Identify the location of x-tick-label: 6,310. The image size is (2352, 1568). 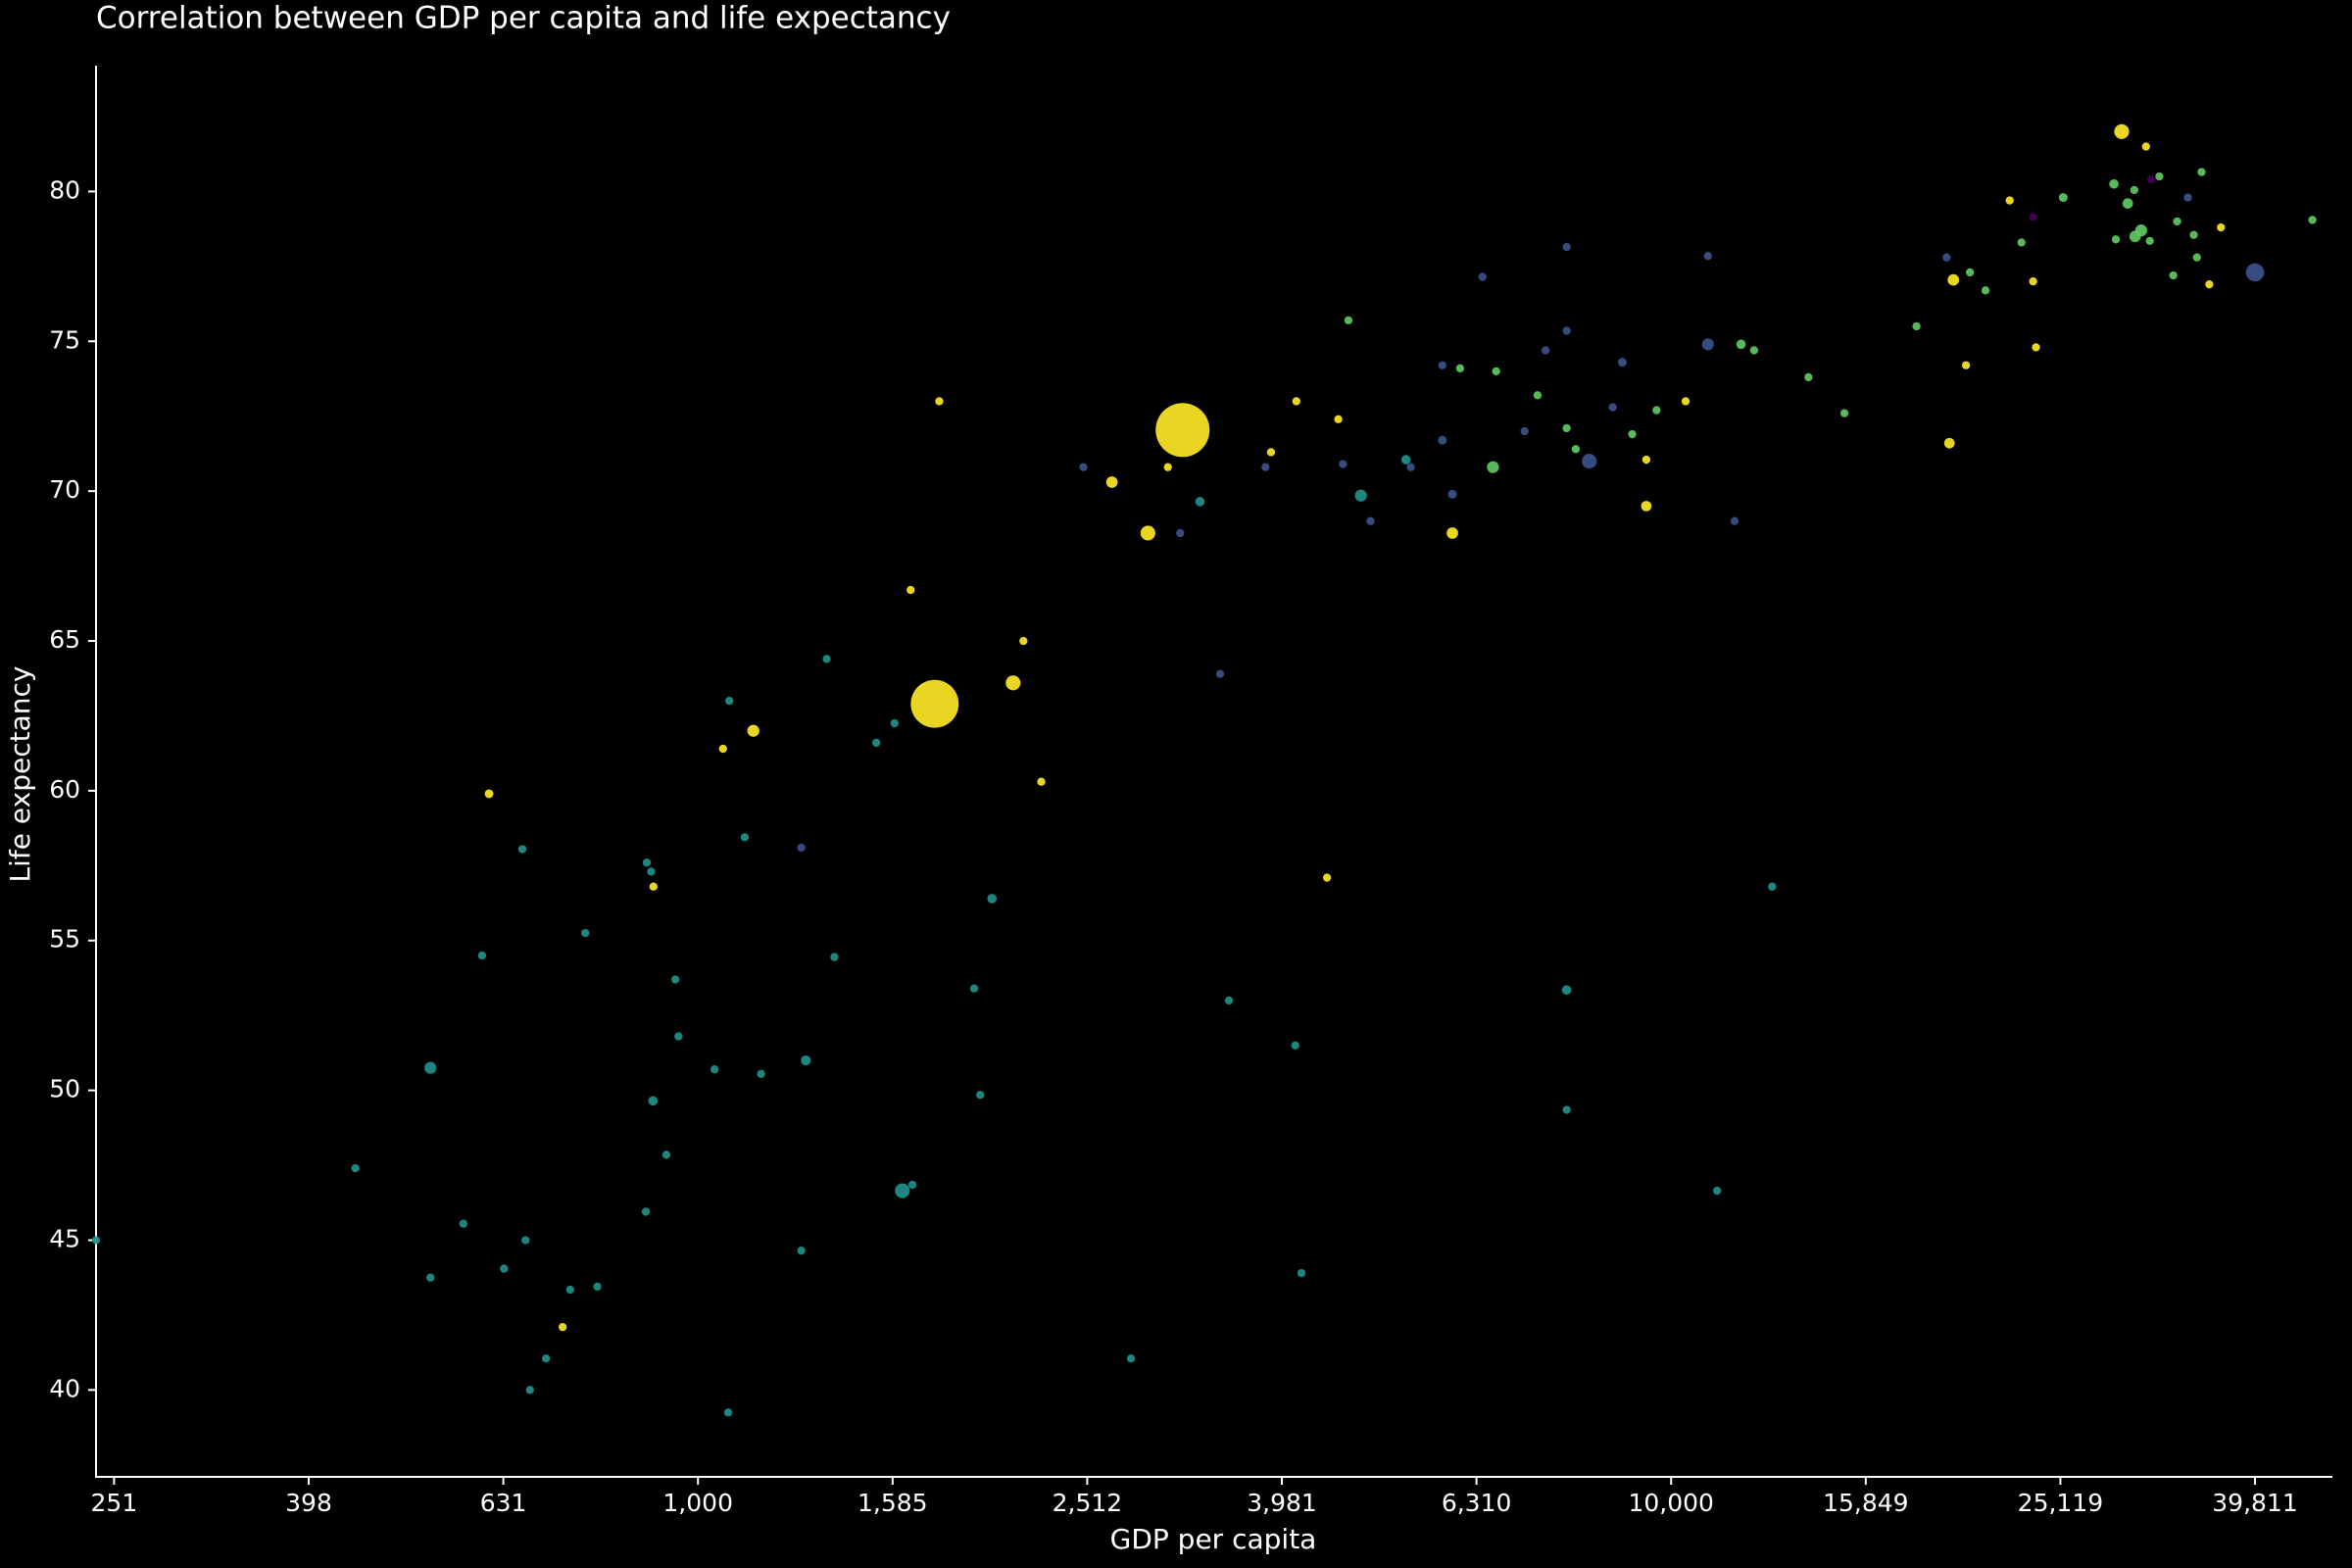
(1477, 1503).